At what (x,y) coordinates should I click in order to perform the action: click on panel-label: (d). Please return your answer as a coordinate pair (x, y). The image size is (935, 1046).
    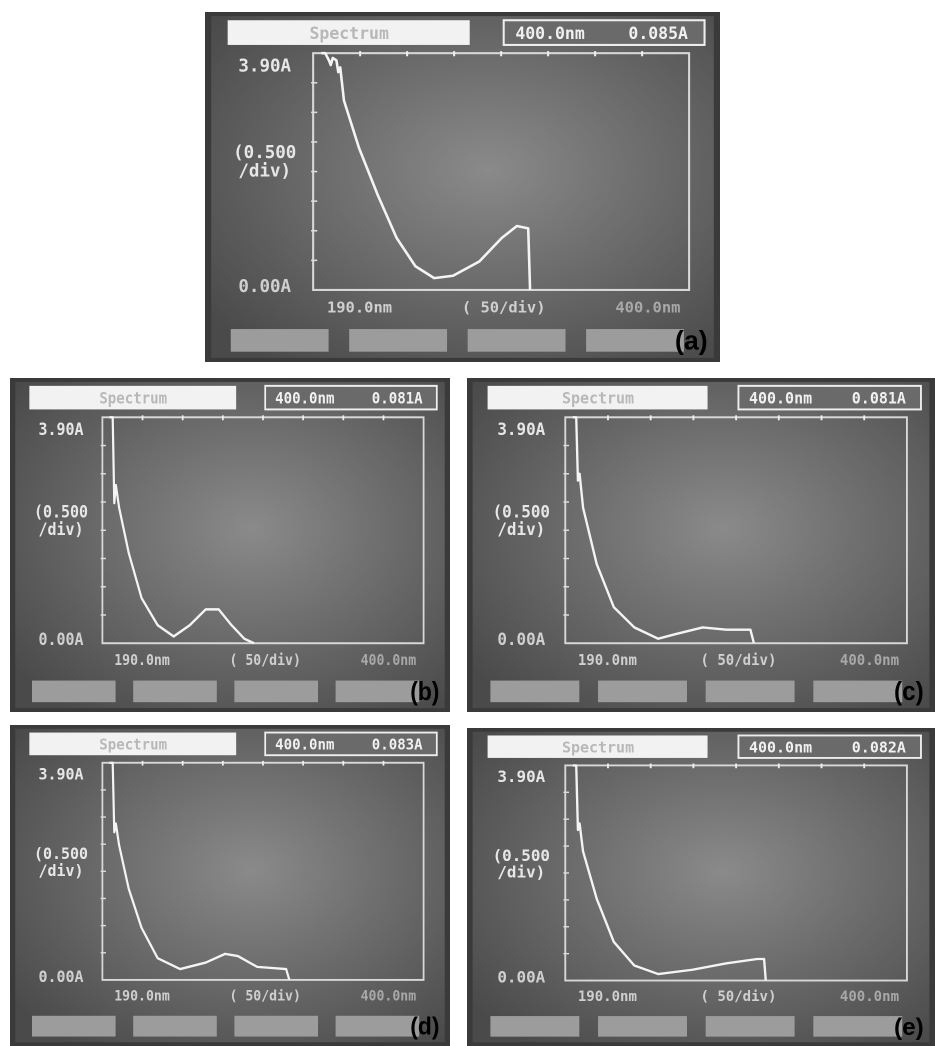
    Looking at the image, I should click on (424, 1027).